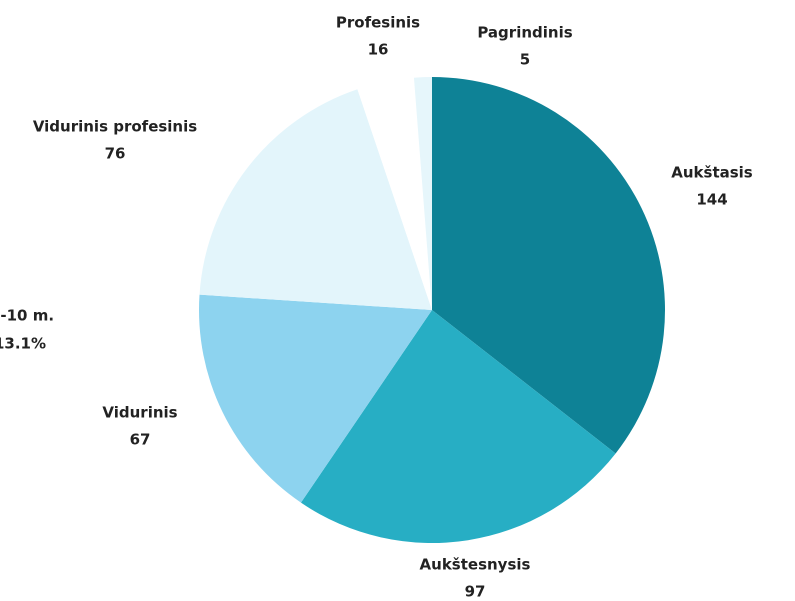  What do you see at coordinates (712, 173) in the screenshot?
I see `slice-label: Aukštasis` at bounding box center [712, 173].